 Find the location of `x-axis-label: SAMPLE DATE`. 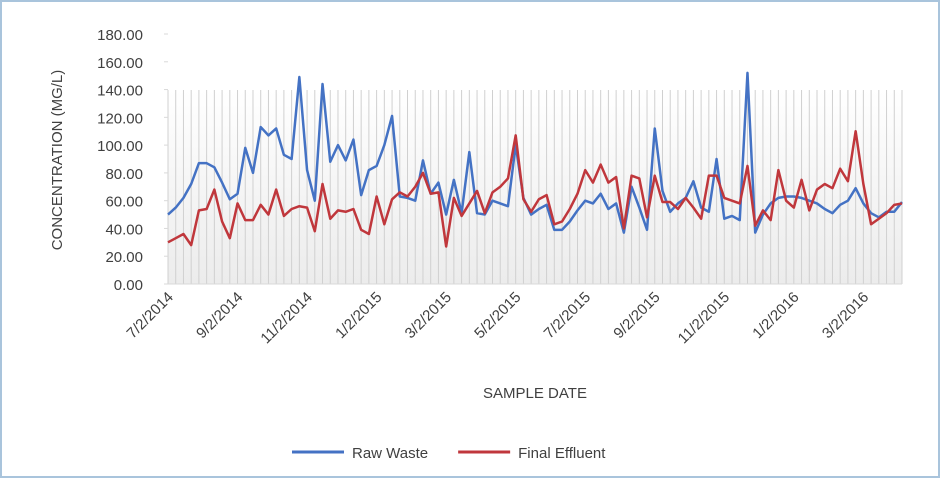

x-axis-label: SAMPLE DATE is located at coordinates (535, 393).